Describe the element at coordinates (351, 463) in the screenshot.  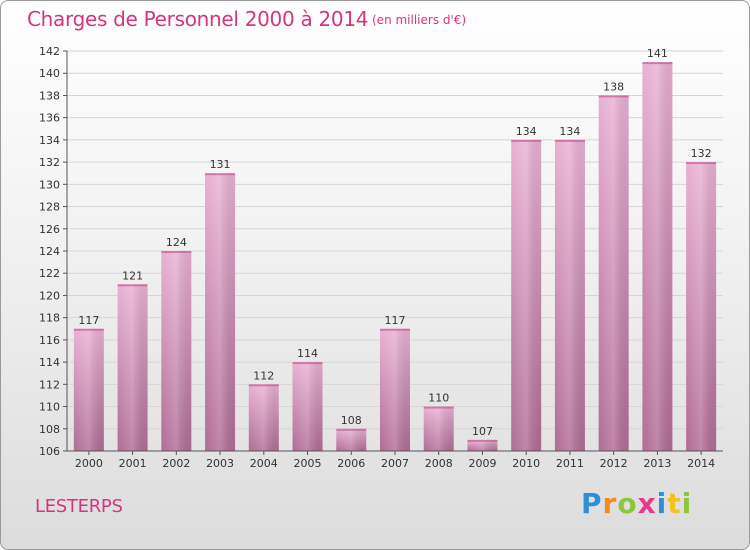
I see `x-tick-label: 2006` at that location.